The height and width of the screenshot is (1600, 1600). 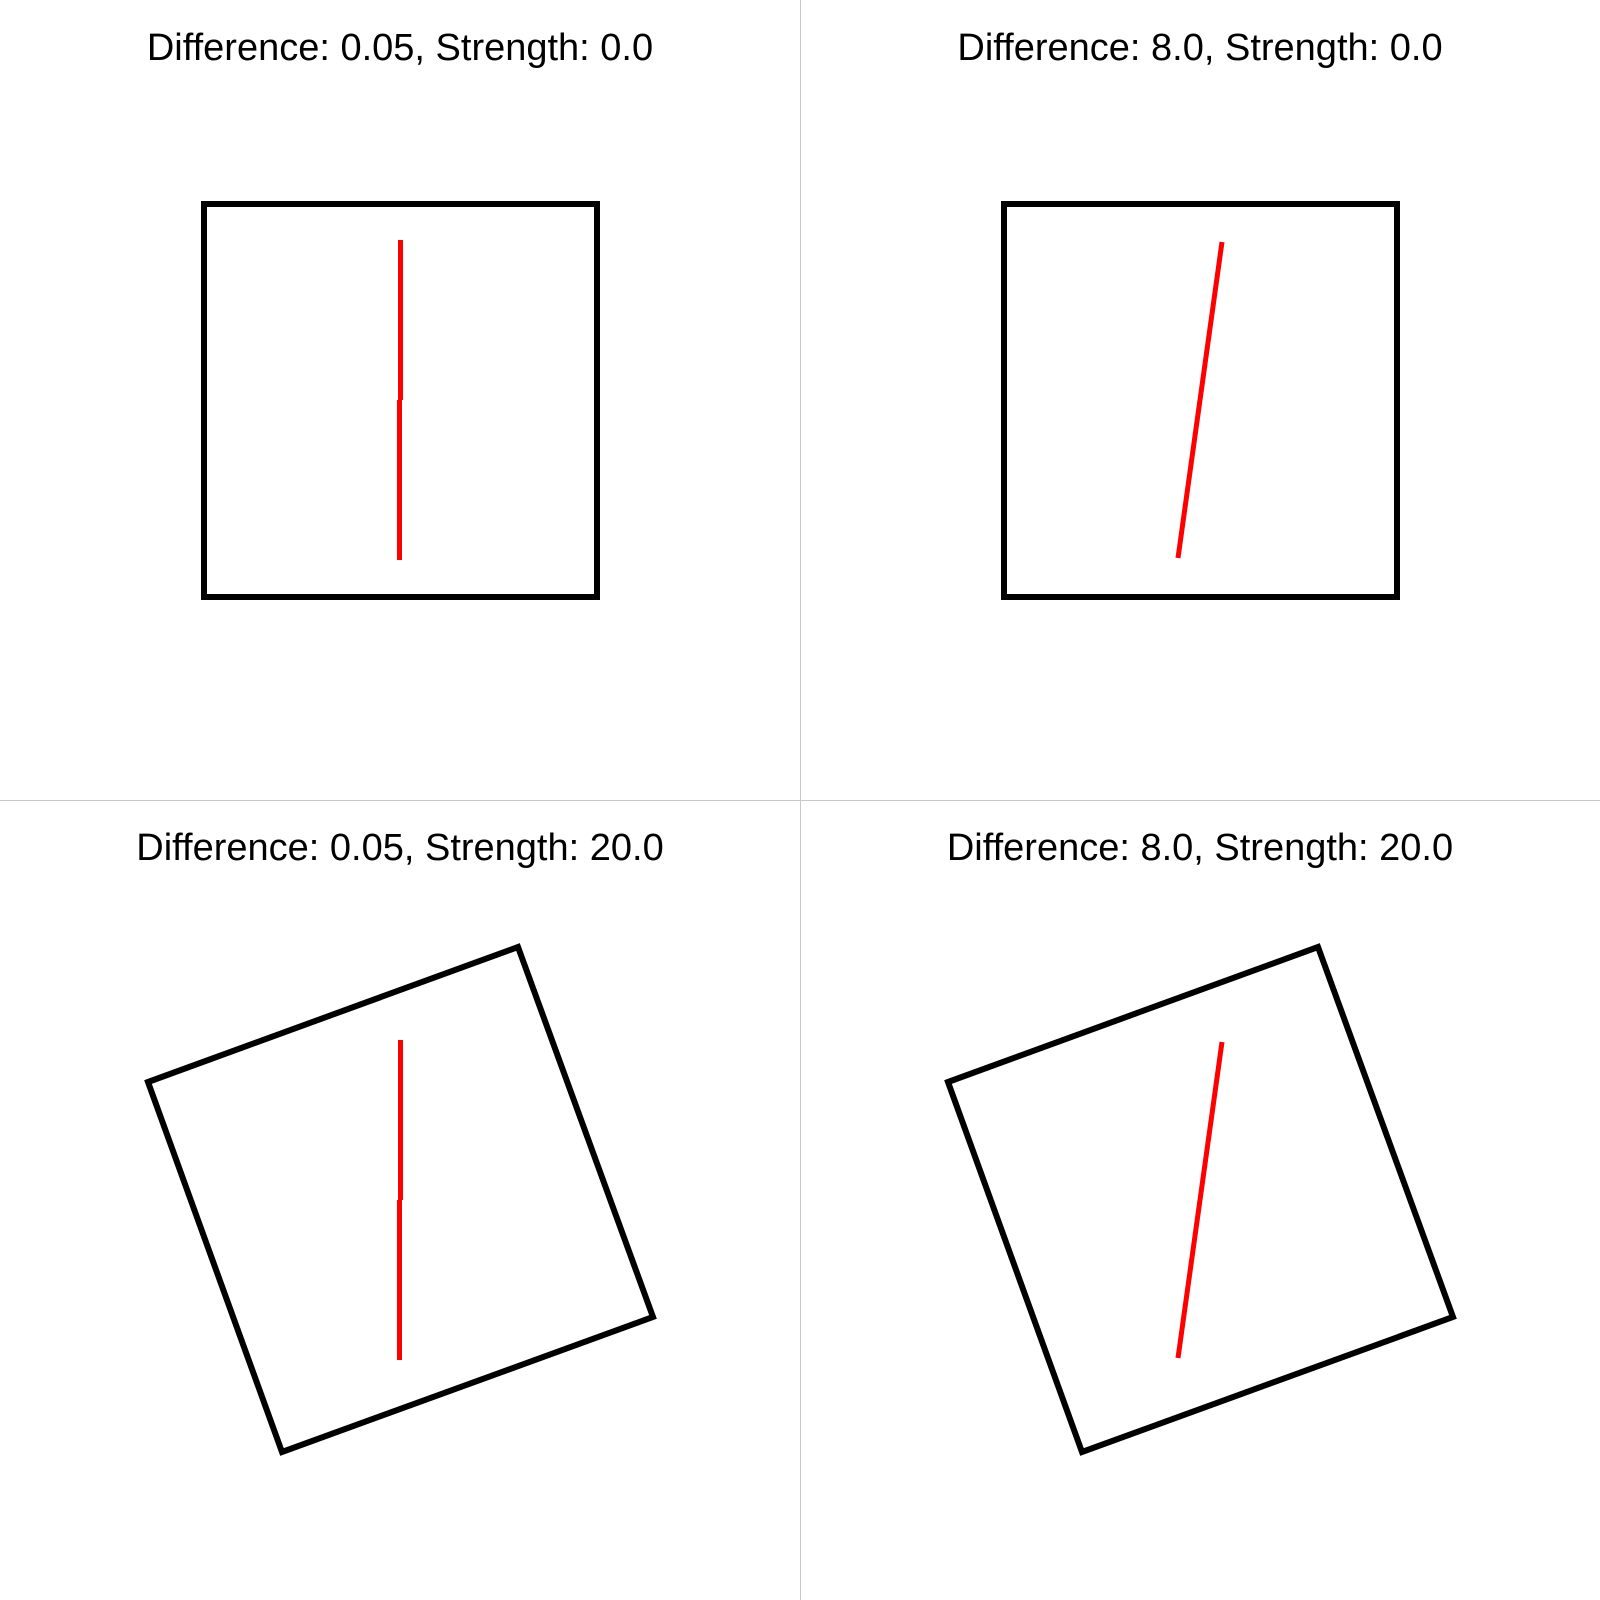 I want to click on panel-title: Difference: 8.0, Strength: 0.0, so click(x=1200, y=48).